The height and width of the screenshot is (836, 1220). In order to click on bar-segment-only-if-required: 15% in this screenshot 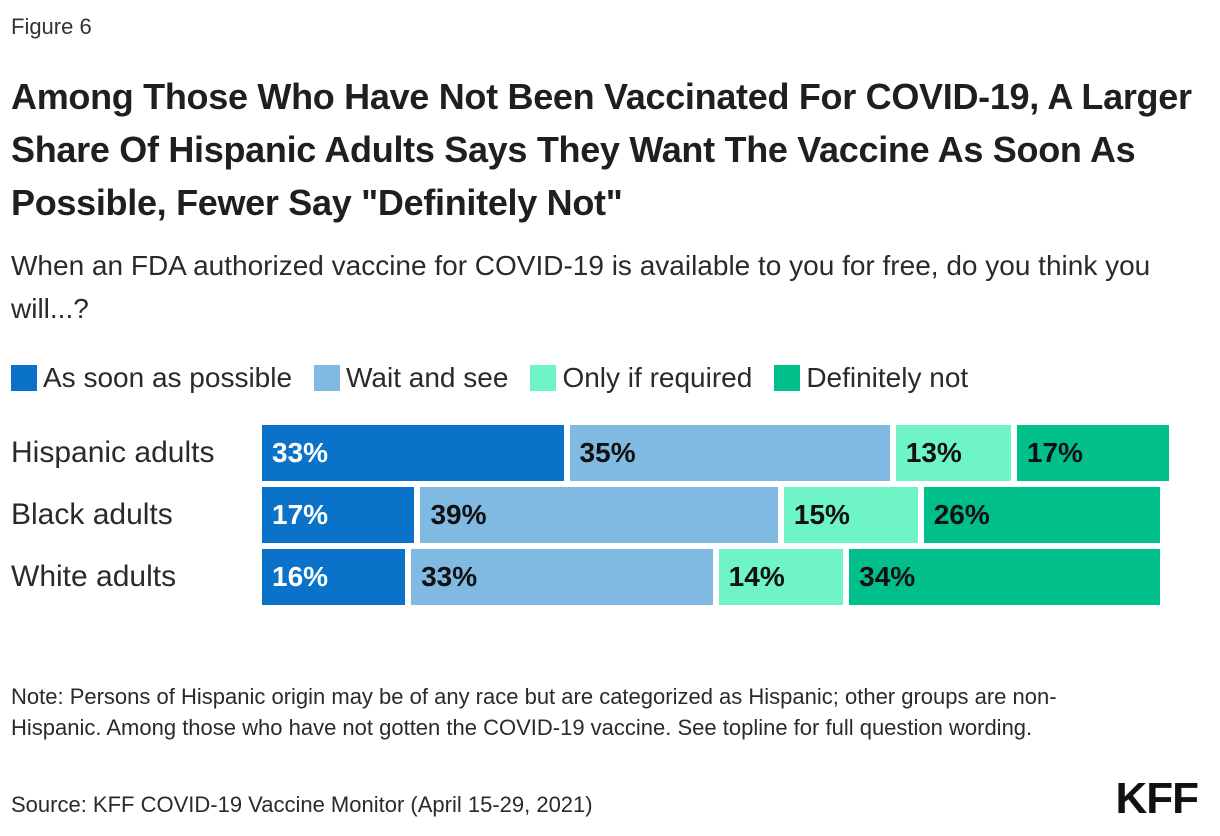, I will do `click(850, 515)`.